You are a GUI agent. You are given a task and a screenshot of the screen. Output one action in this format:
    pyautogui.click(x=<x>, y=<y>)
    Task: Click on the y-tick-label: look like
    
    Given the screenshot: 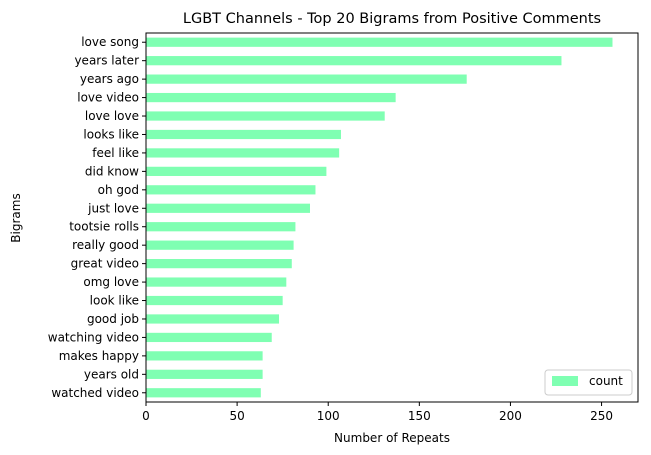 What is the action you would take?
    pyautogui.click(x=114, y=301)
    